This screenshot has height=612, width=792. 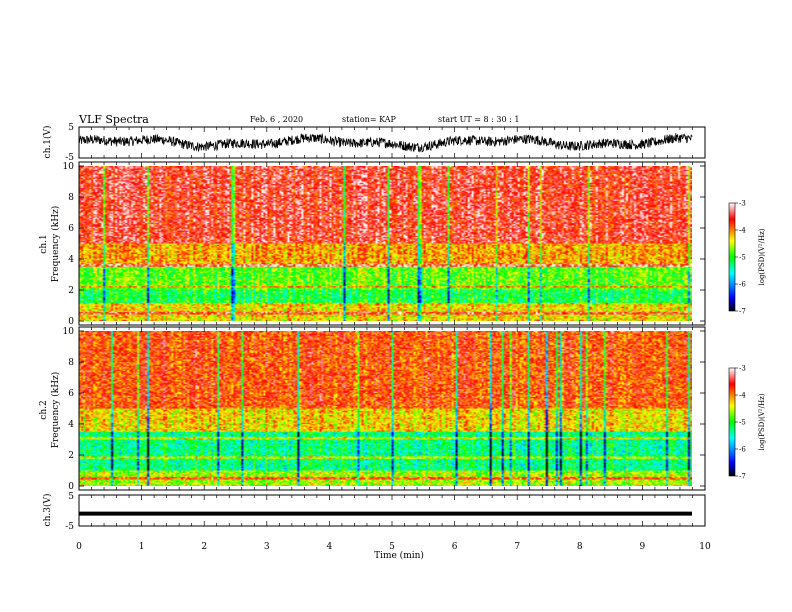 What do you see at coordinates (399, 555) in the screenshot?
I see `time-axis-label: Time (min)` at bounding box center [399, 555].